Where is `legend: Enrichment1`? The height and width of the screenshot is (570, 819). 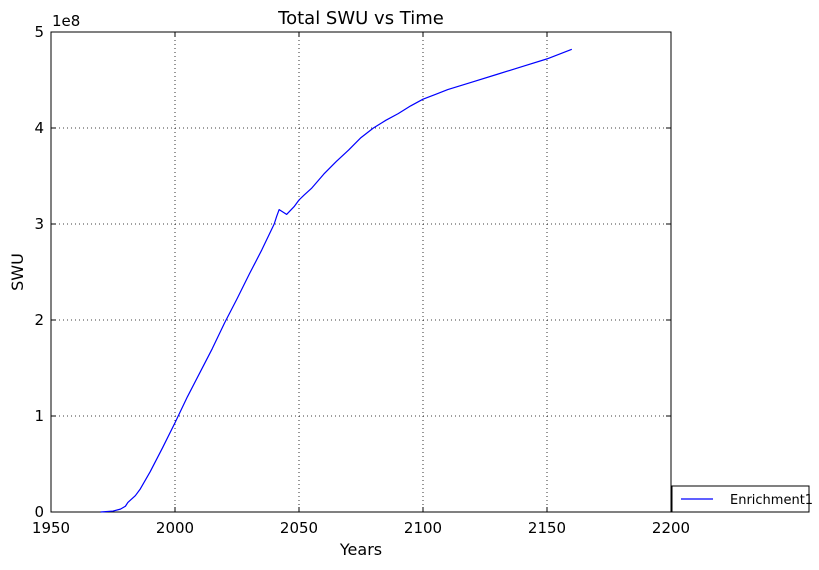
legend: Enrichment1 is located at coordinates (742, 499).